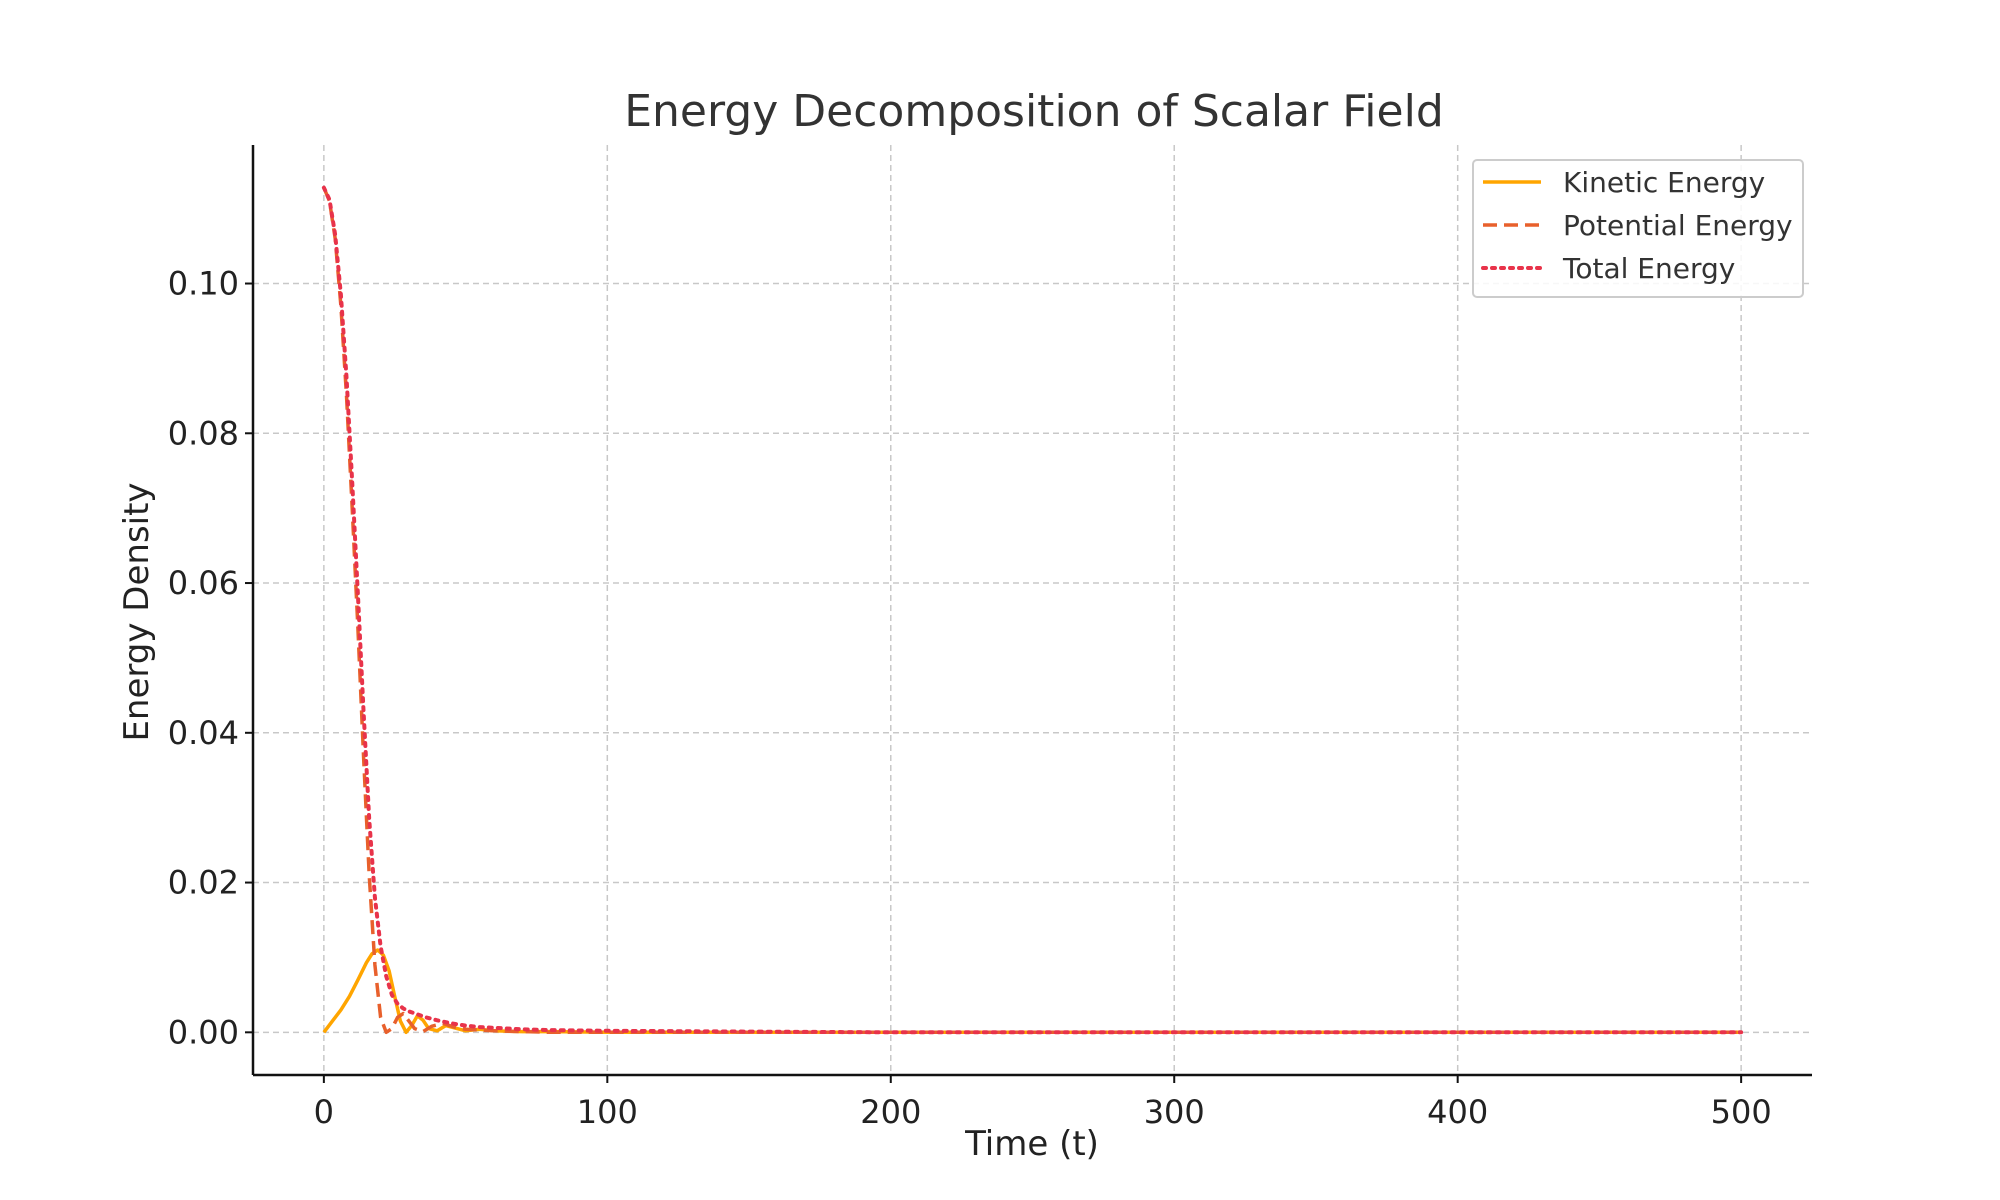 This screenshot has width=2000, height=1200. I want to click on y-tick-label: 0.08, so click(203, 433).